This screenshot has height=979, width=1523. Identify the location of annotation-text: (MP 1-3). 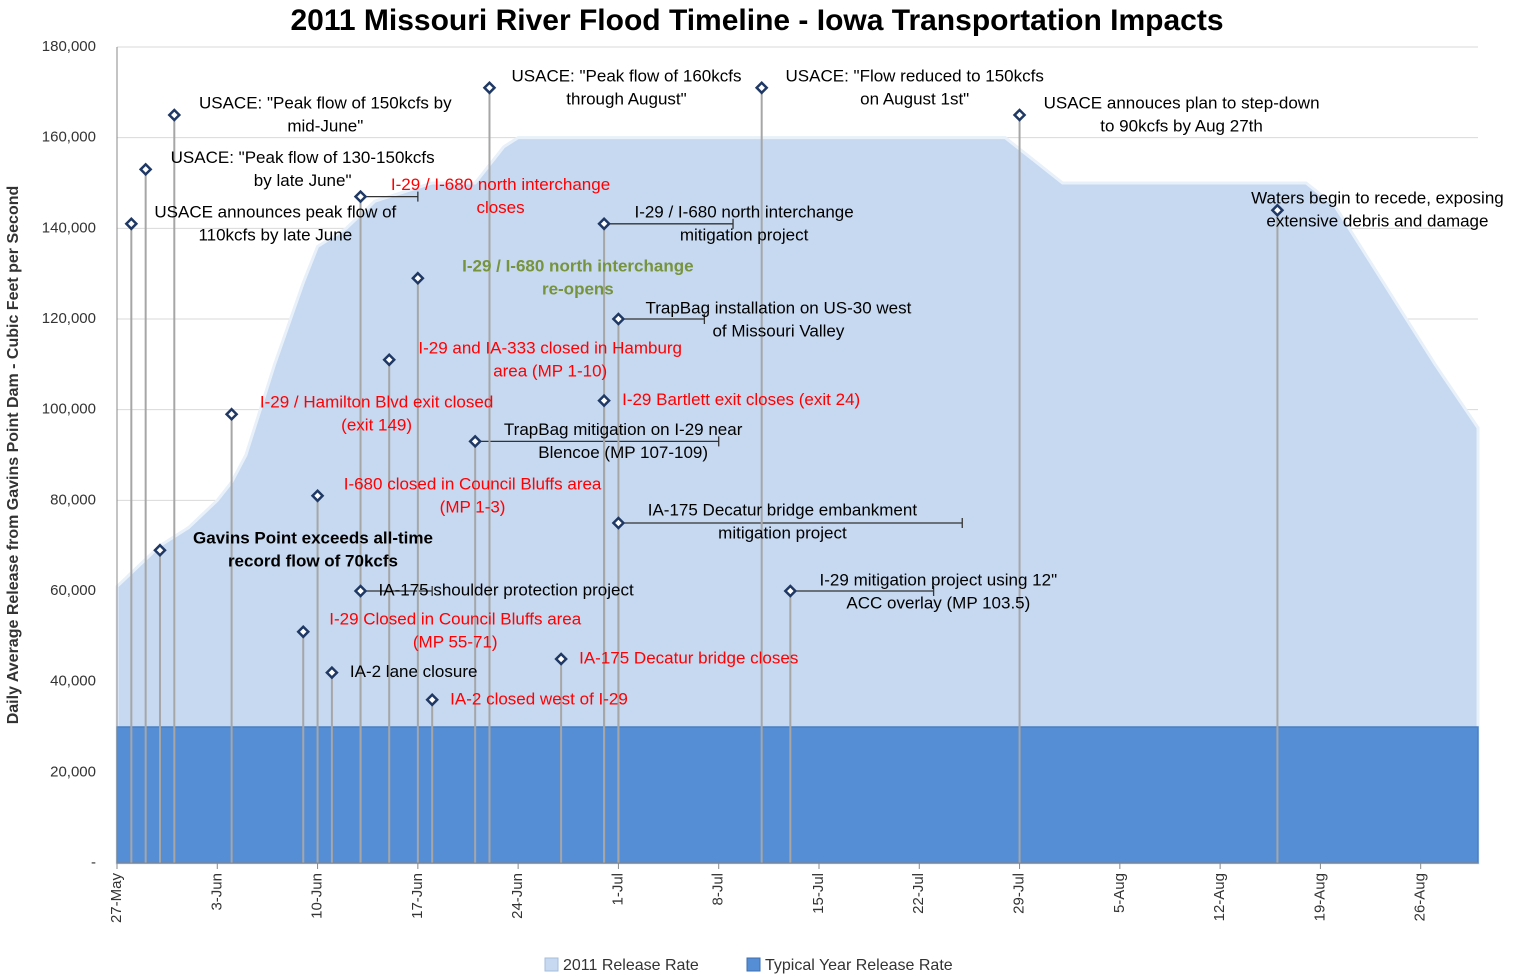
(473, 506).